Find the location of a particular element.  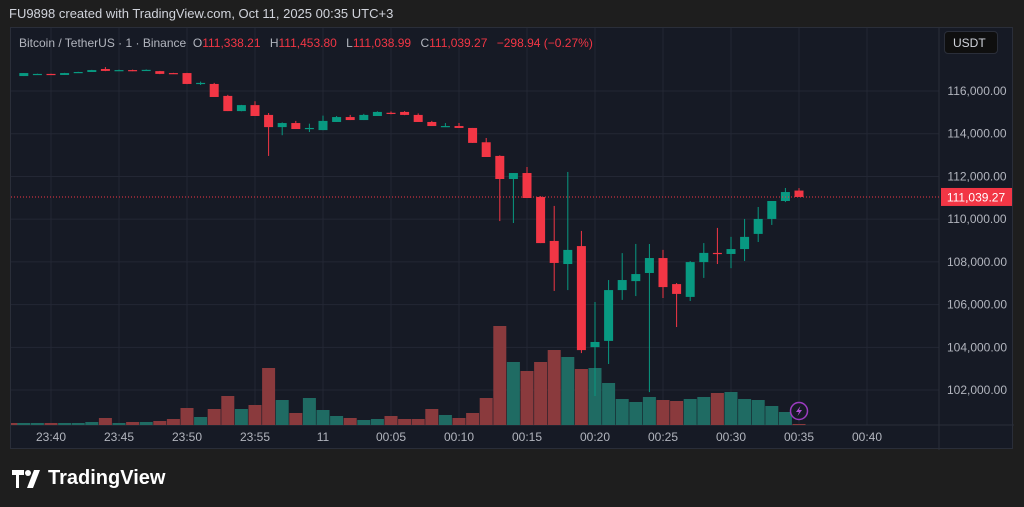

low-value: 111,038.99 is located at coordinates (382, 43).